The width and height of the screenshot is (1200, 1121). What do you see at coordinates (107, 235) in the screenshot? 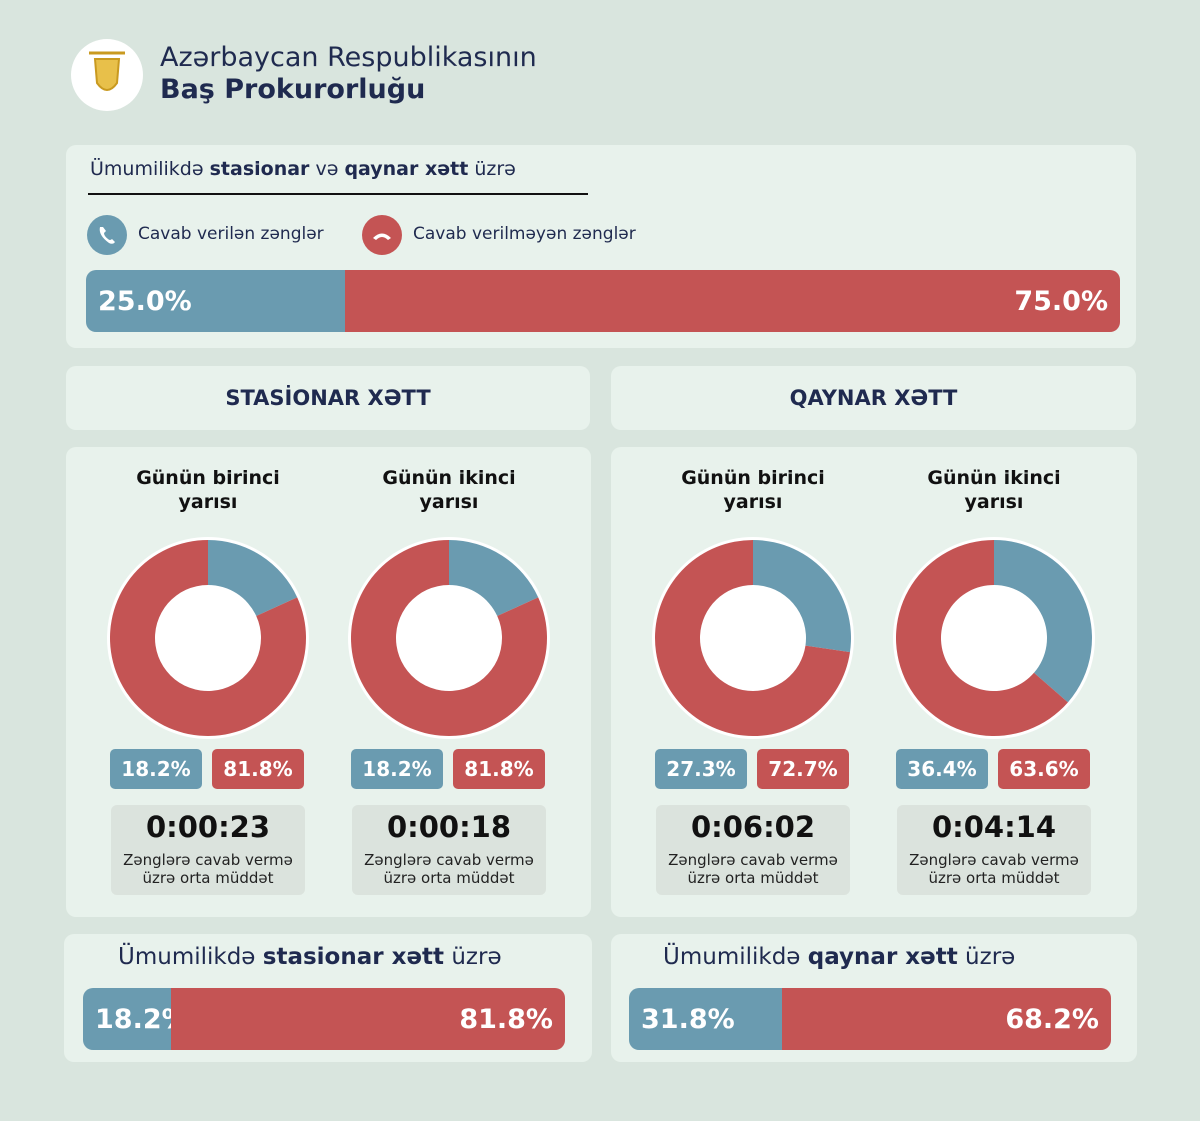
I see `answered-icon` at bounding box center [107, 235].